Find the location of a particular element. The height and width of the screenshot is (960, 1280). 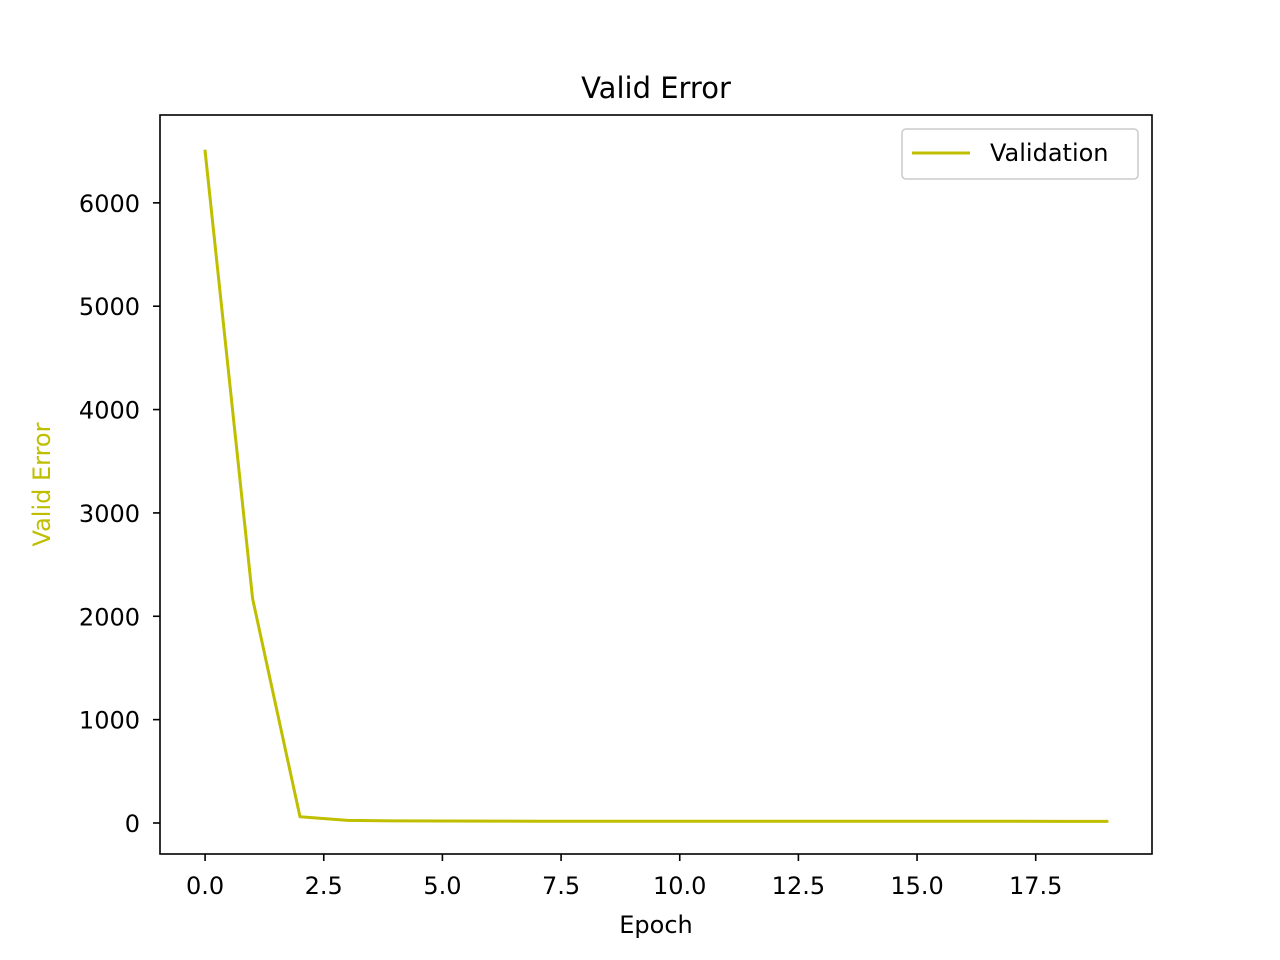

x-axis-label: Epoch is located at coordinates (656, 925).